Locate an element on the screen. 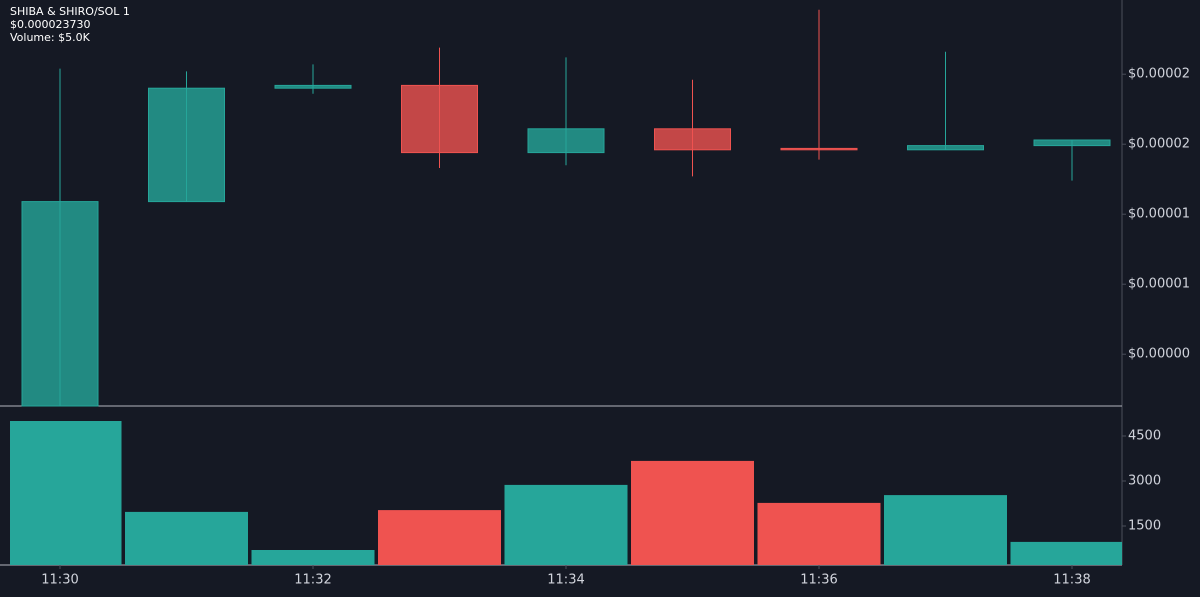 The image size is (1200, 597). x-tick-label: 11:30 is located at coordinates (59, 580).